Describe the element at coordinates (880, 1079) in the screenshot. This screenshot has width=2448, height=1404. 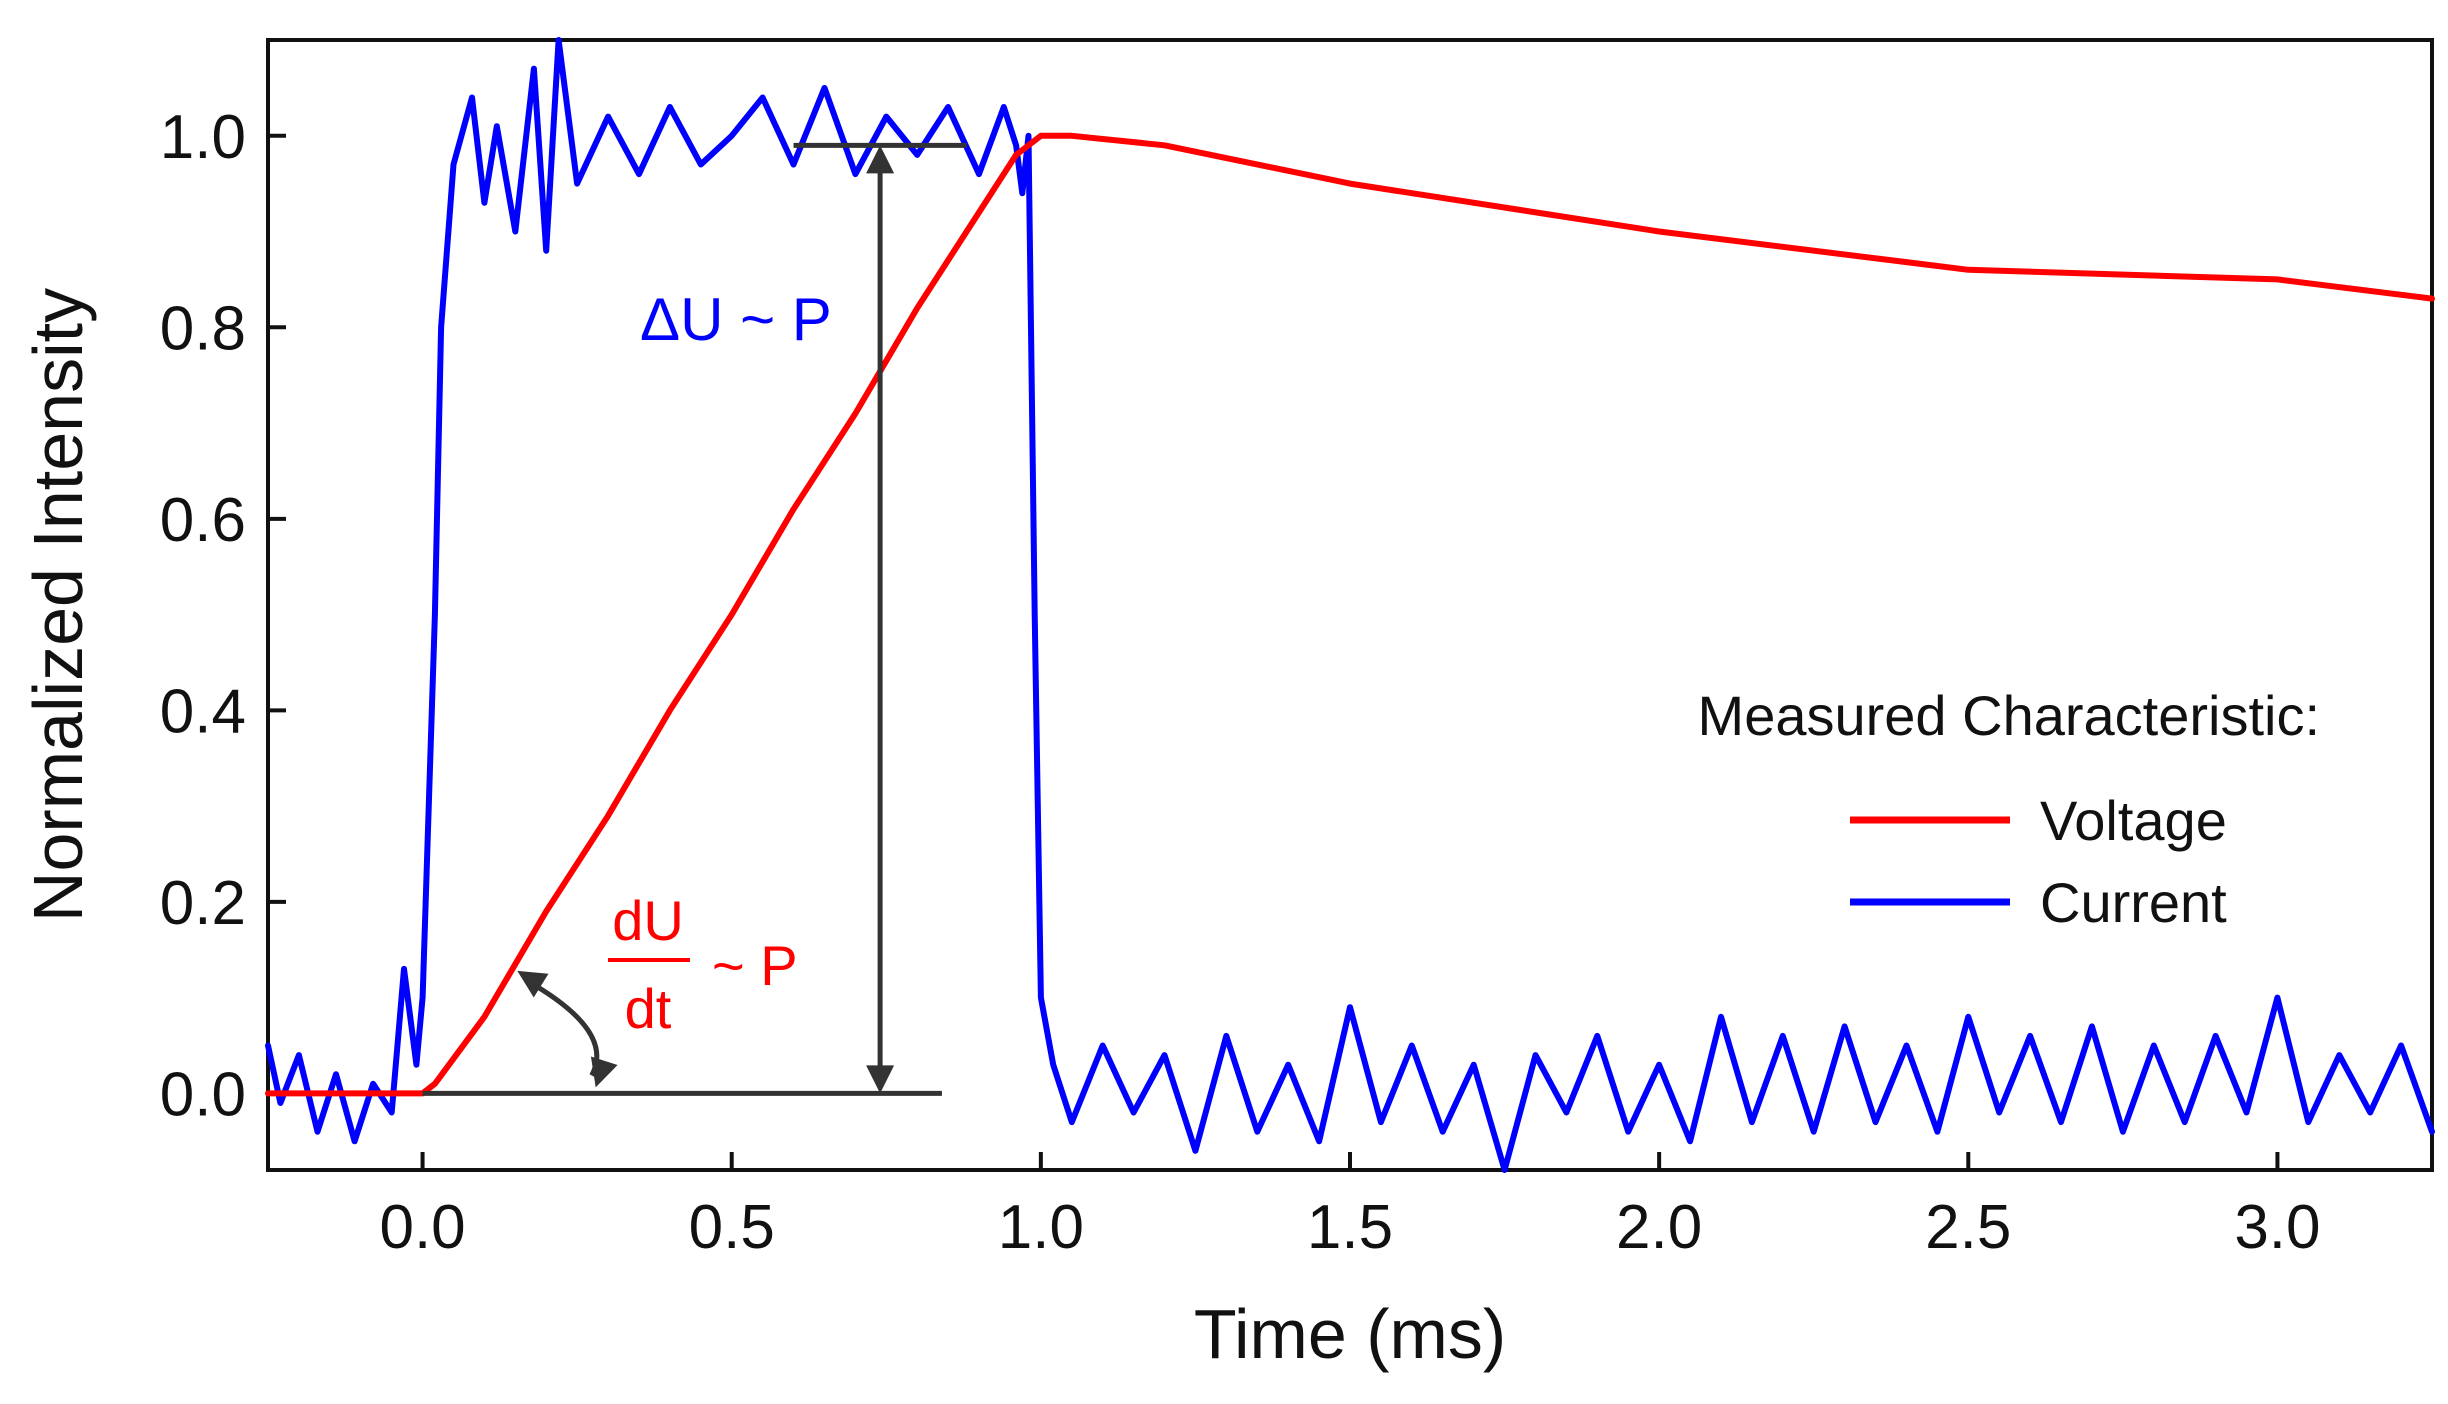
I see `annotation-arrowhead-bottom` at that location.